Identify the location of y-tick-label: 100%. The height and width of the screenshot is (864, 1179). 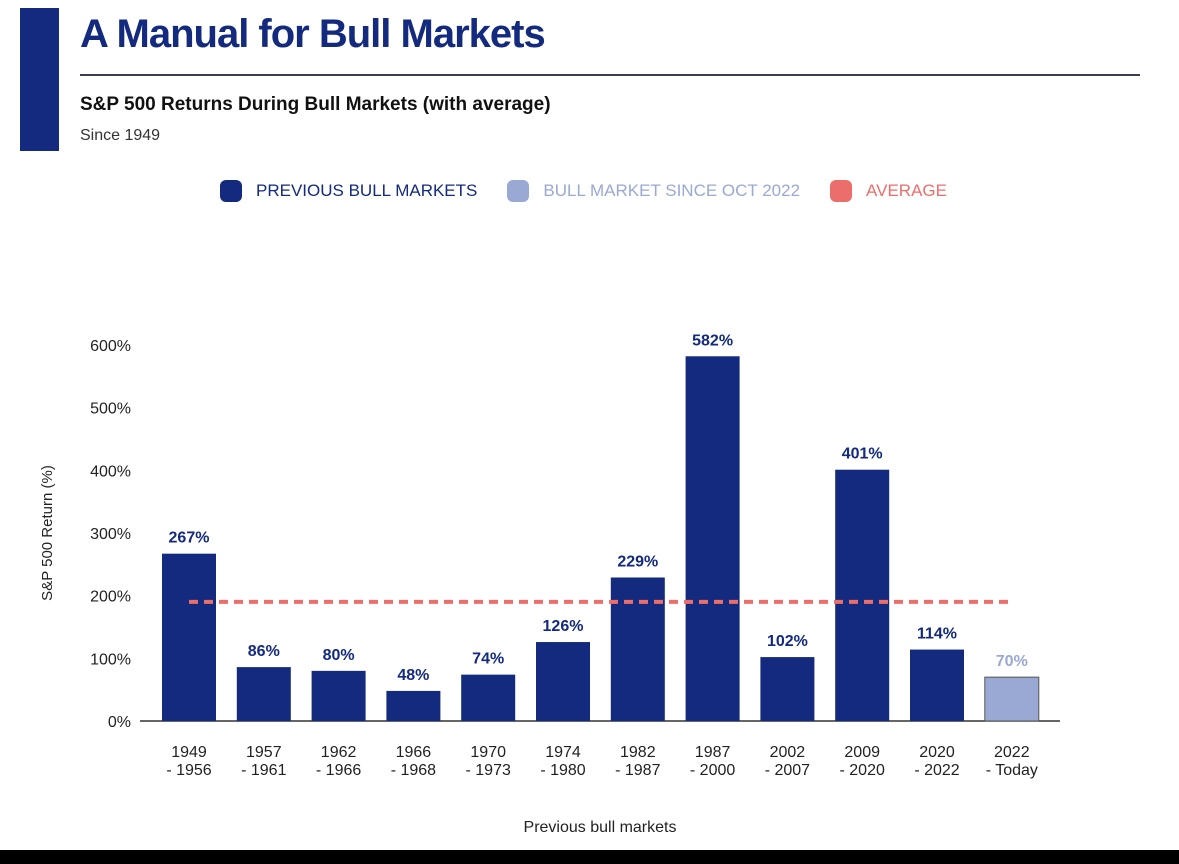
(110, 659).